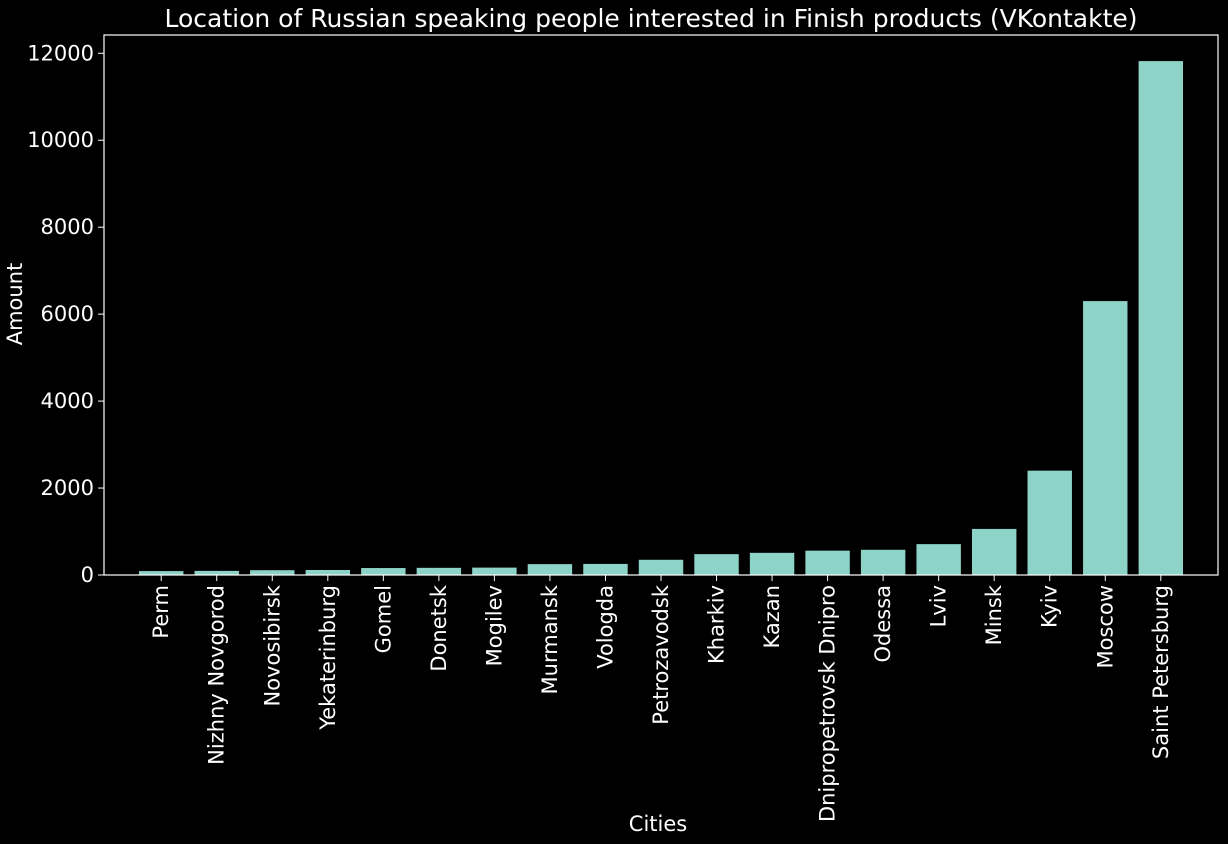 The image size is (1228, 844). Describe the element at coordinates (772, 563) in the screenshot. I see `bar-kazan` at that location.